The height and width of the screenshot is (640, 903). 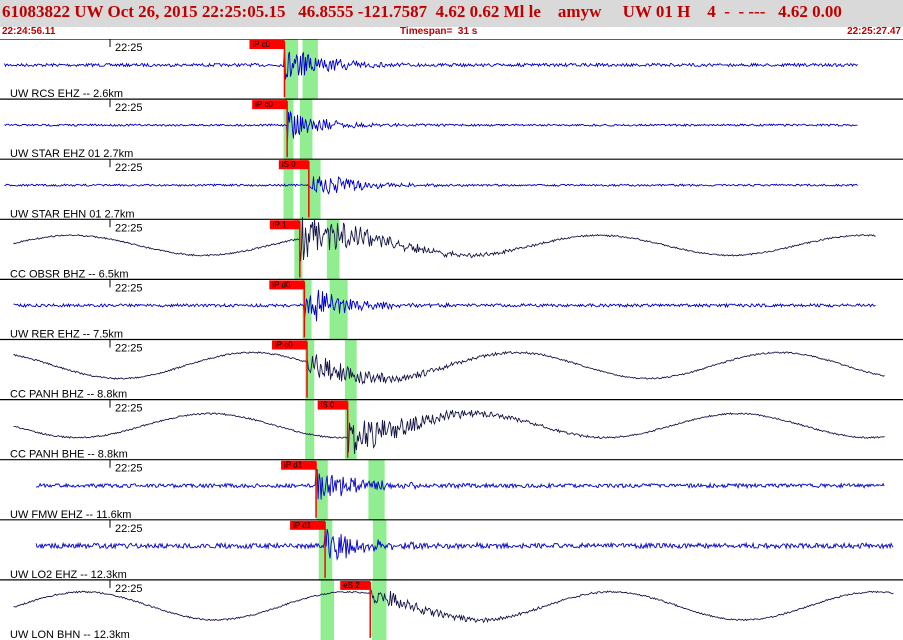 I want to click on phase-pick-label: iP d0, so click(x=281, y=284).